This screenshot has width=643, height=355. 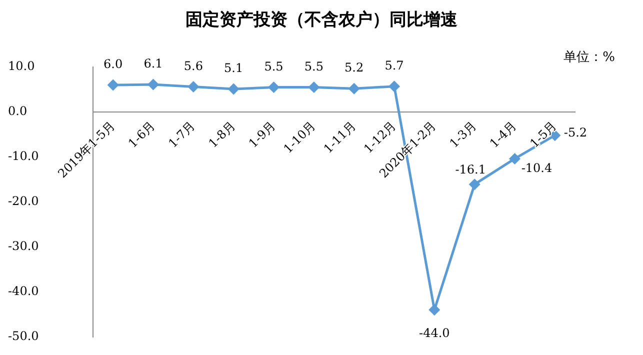 I want to click on y-tick-label: 10.0, so click(x=21, y=66).